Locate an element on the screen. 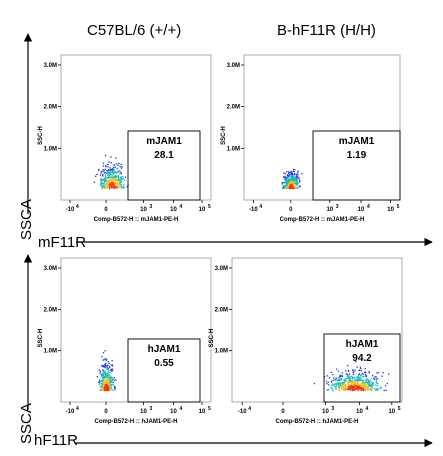  y-tick-label: 2.0M is located at coordinates (50, 310).